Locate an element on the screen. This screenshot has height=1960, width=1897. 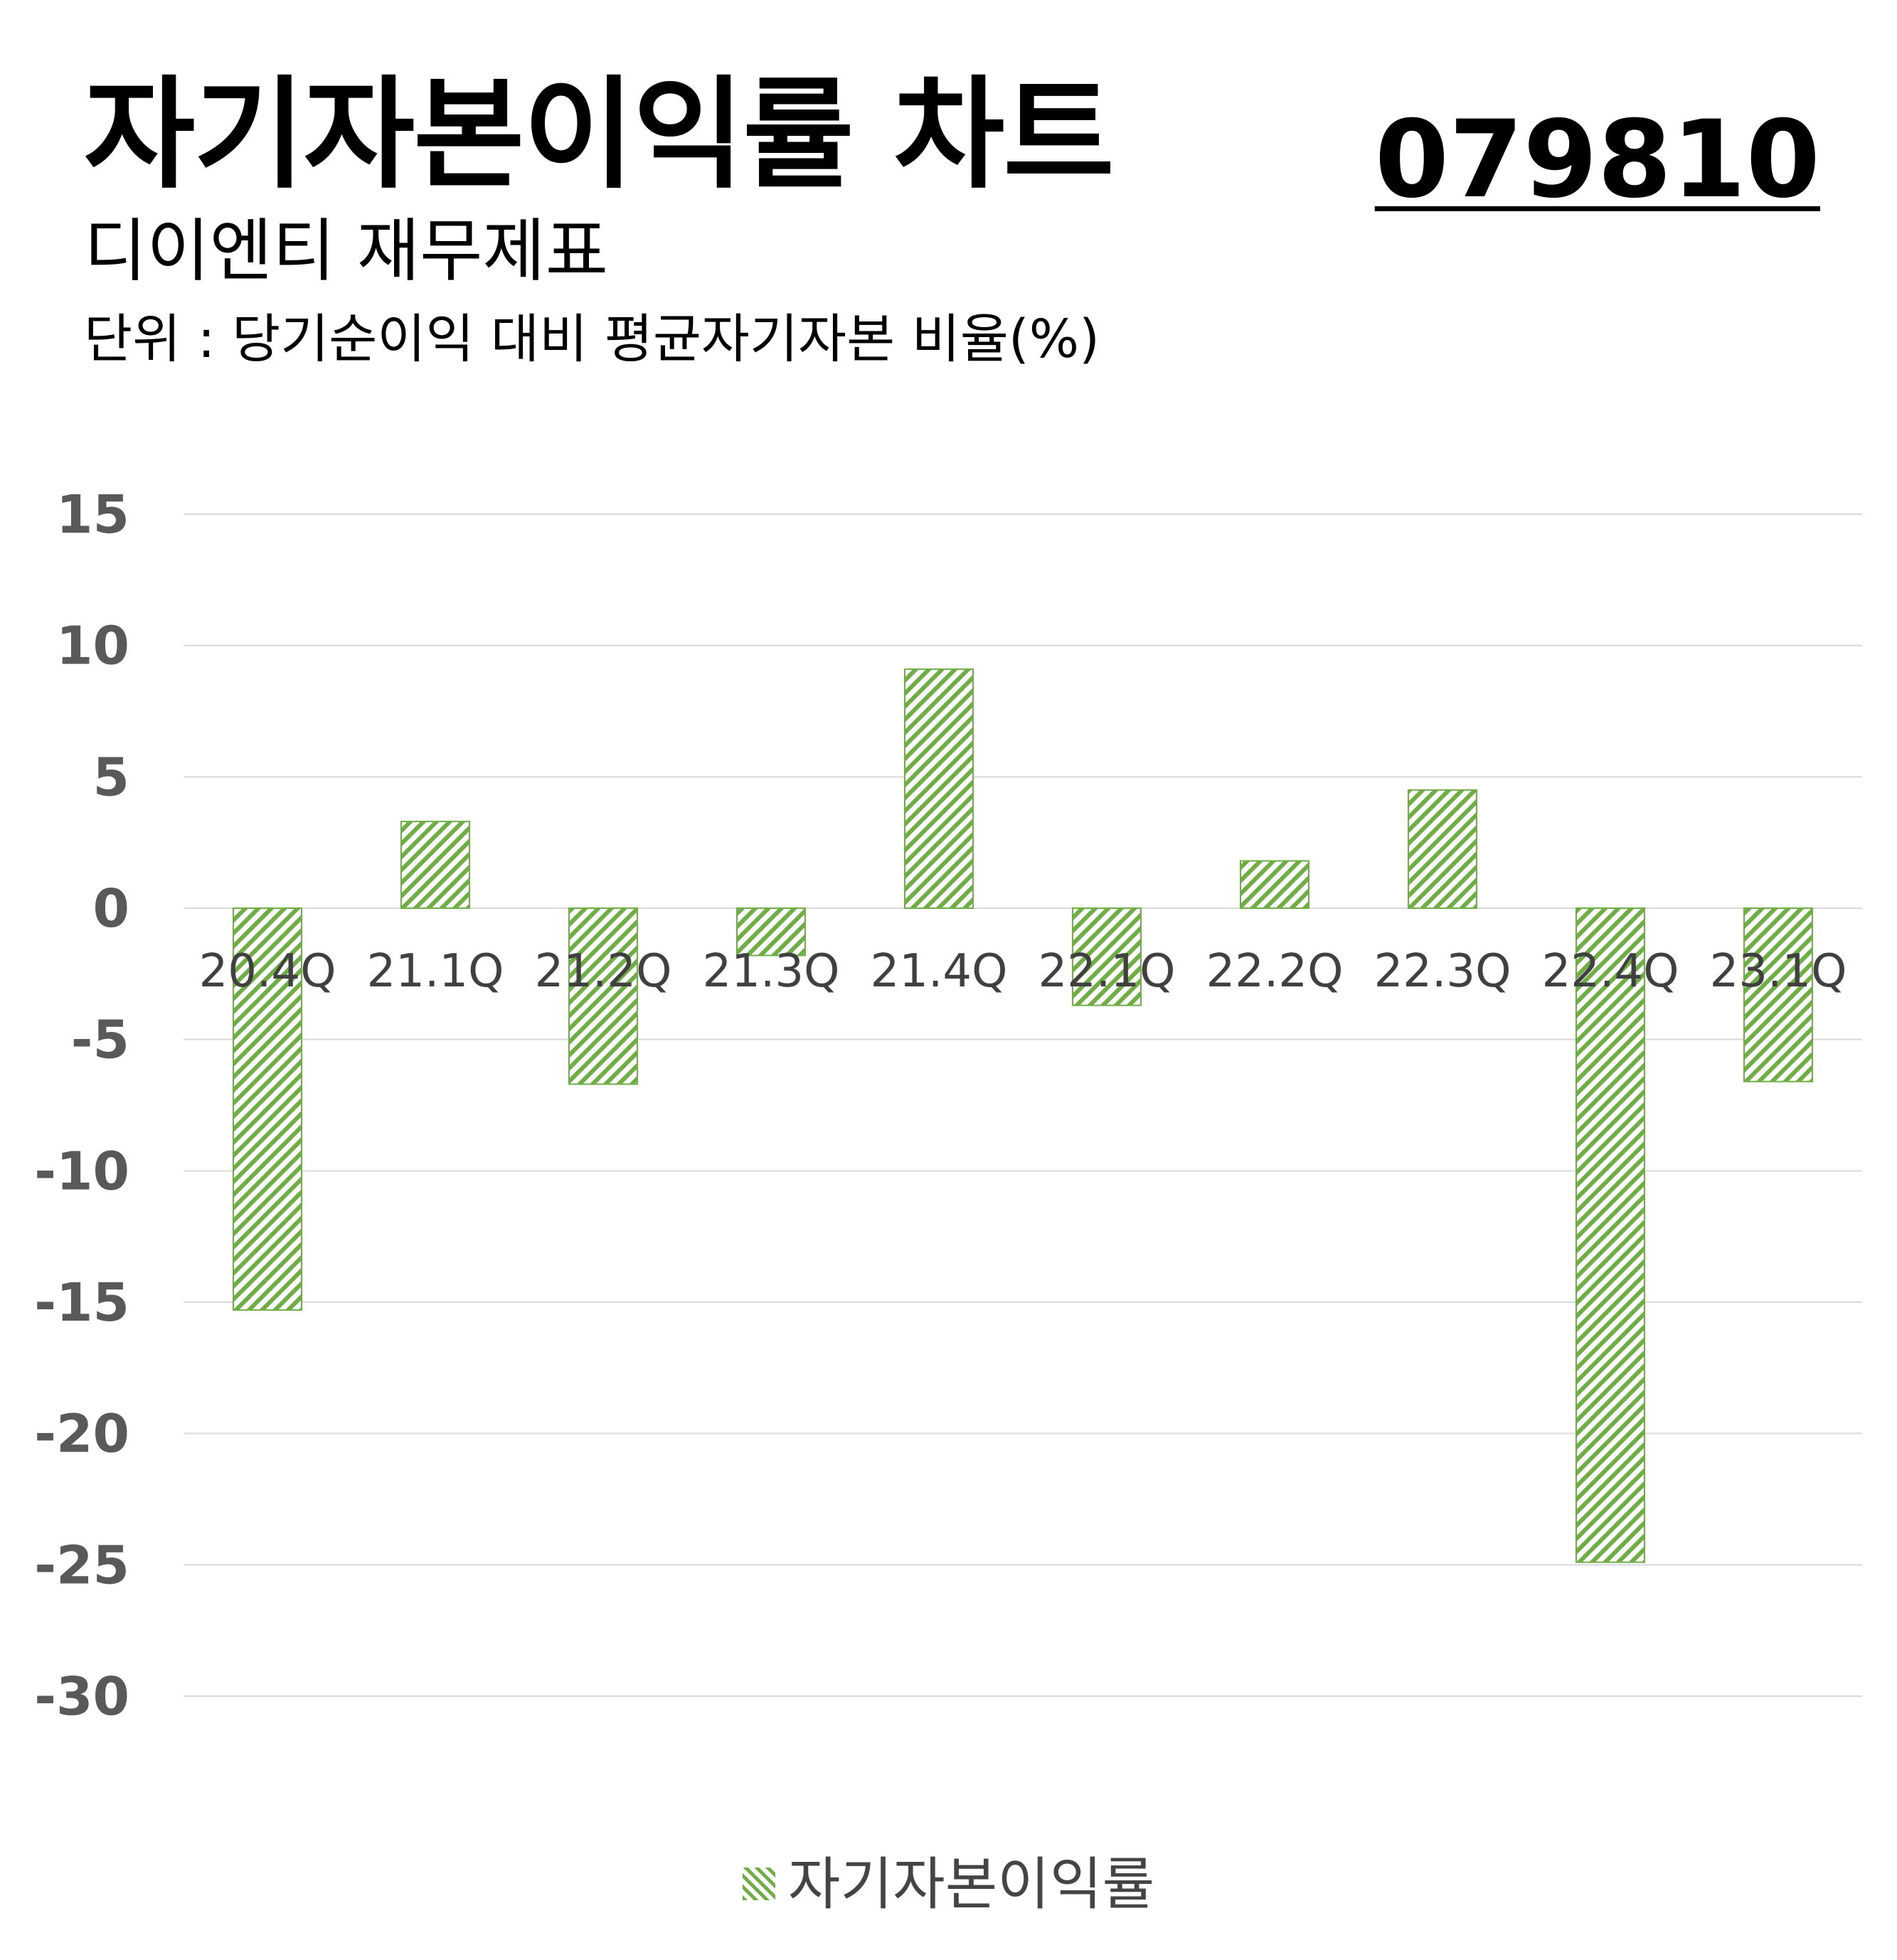
x-category-label: 21.1Q is located at coordinates (436, 971).